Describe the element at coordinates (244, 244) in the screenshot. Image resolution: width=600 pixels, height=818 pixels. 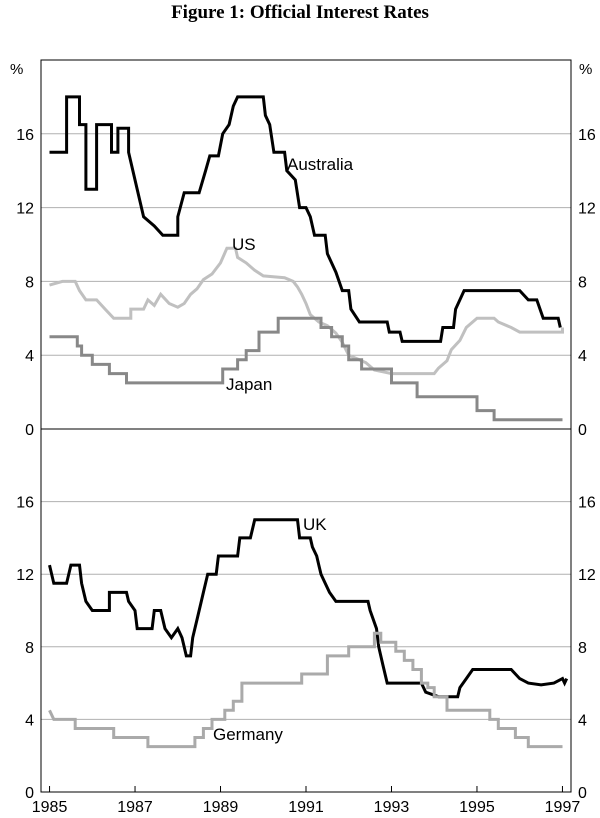
I see `series-label-us: US` at that location.